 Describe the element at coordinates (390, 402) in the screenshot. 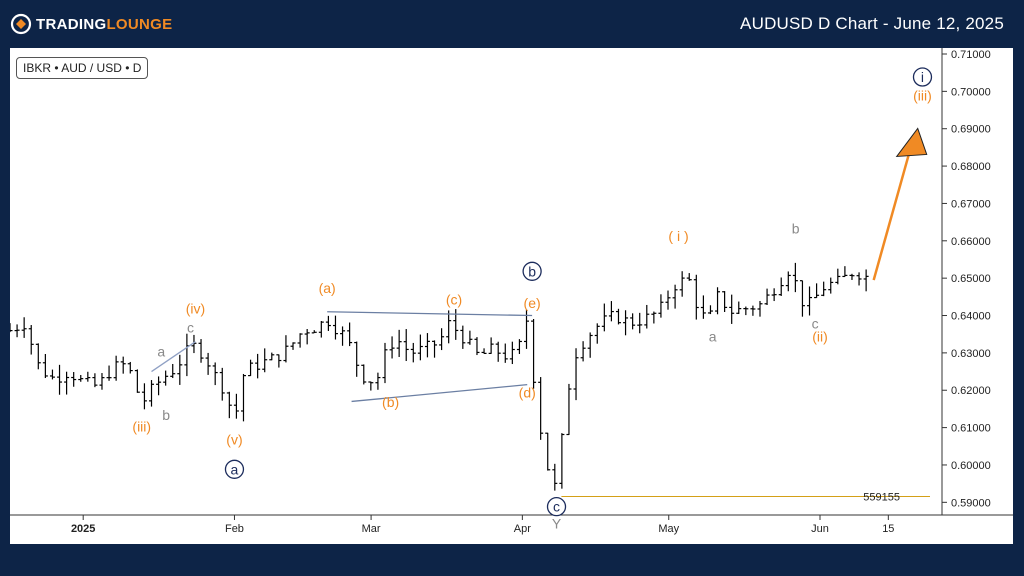

I see `wave-label: (b)` at that location.